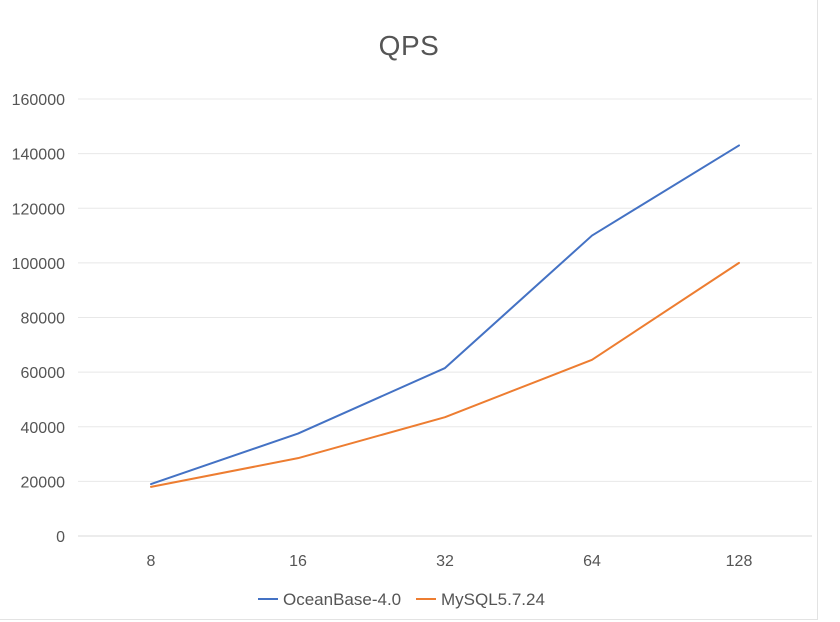  What do you see at coordinates (445, 561) in the screenshot?
I see `x-tick-label: 32` at bounding box center [445, 561].